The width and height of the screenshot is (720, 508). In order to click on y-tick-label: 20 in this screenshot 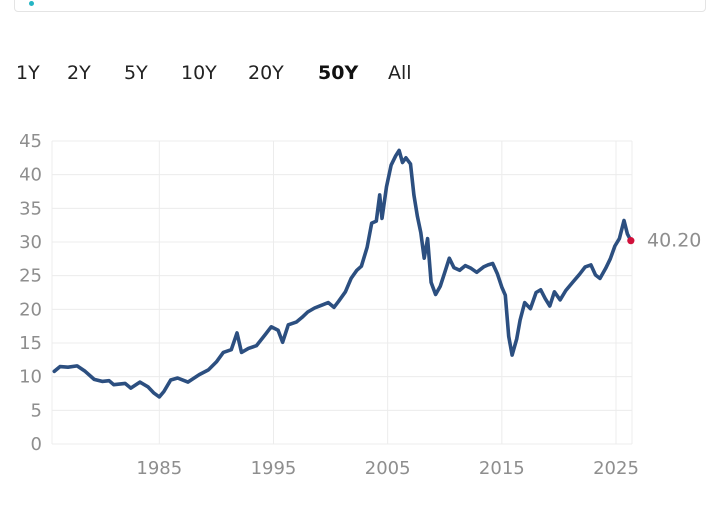, I will do `click(30, 309)`.